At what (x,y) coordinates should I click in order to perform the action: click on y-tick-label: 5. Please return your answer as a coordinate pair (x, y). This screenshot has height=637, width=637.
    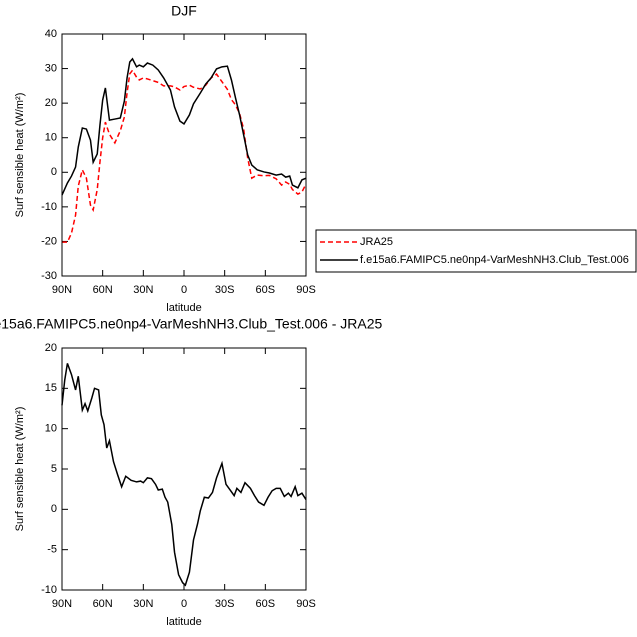
    Looking at the image, I should click on (54, 469).